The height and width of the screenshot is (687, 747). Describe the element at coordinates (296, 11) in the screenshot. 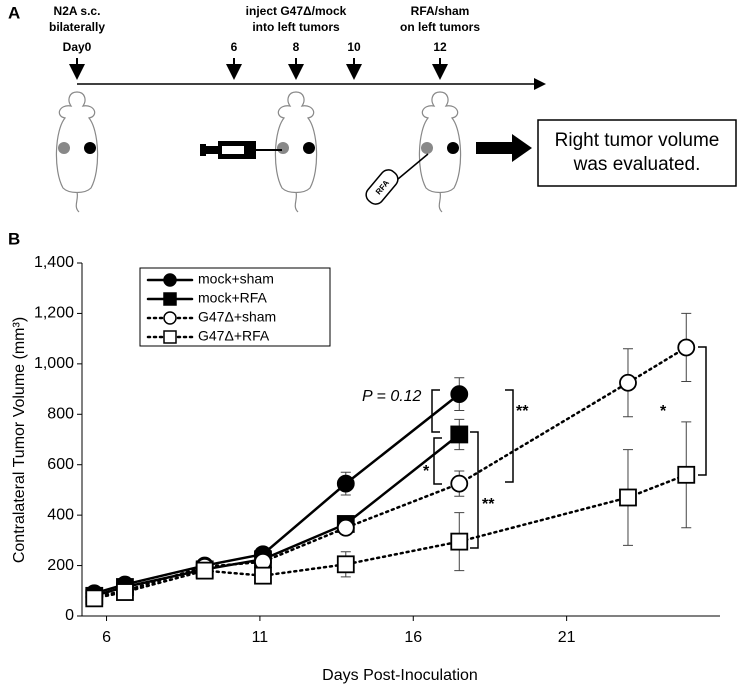

I see `step-text: inject G47Δ/mock` at that location.